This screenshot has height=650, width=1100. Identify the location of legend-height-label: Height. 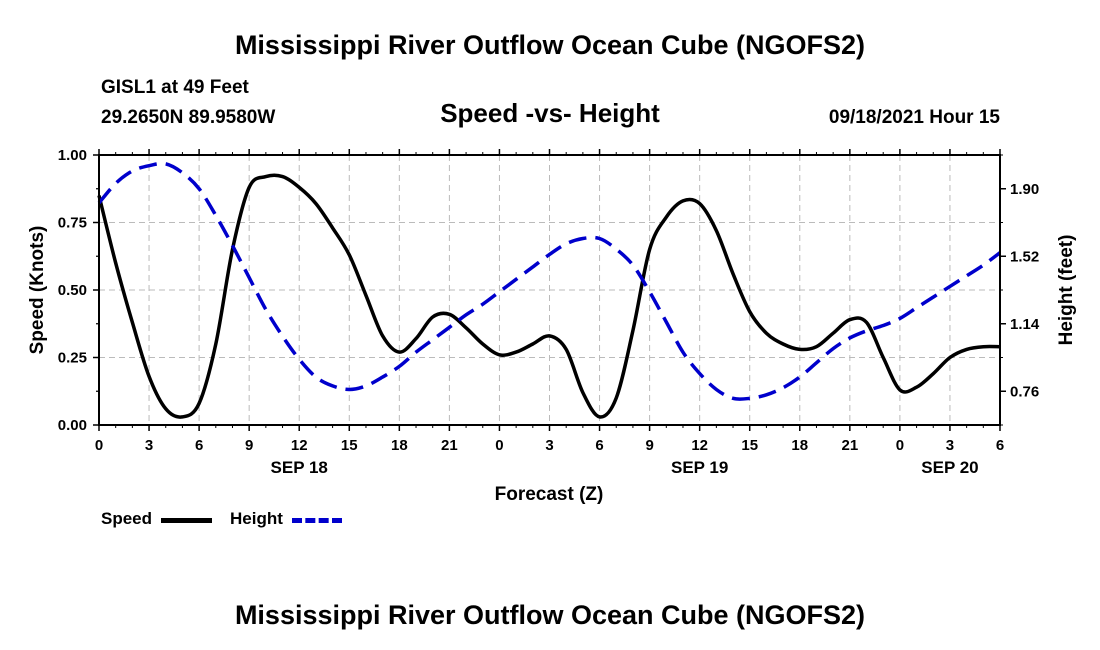
(256, 518).